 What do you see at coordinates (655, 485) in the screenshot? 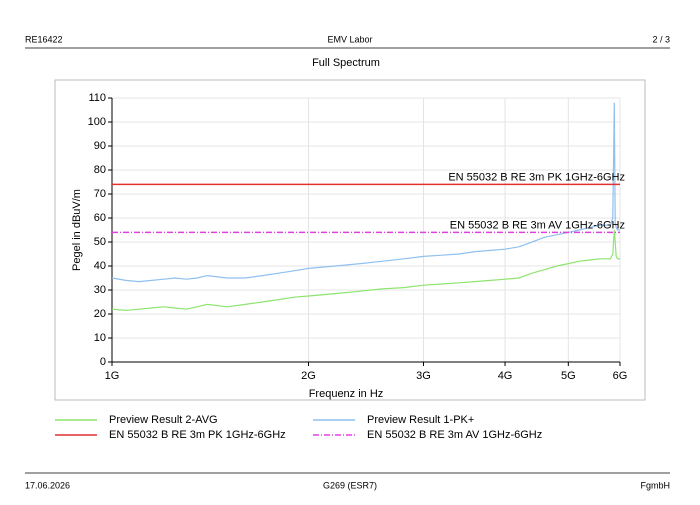
I see `footer-right: FgmbH` at bounding box center [655, 485].